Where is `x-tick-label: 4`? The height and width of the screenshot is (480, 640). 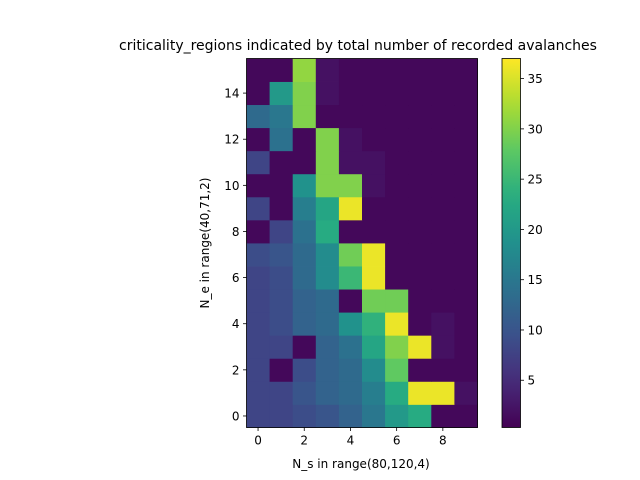 x-tick-label: 4 is located at coordinates (351, 441).